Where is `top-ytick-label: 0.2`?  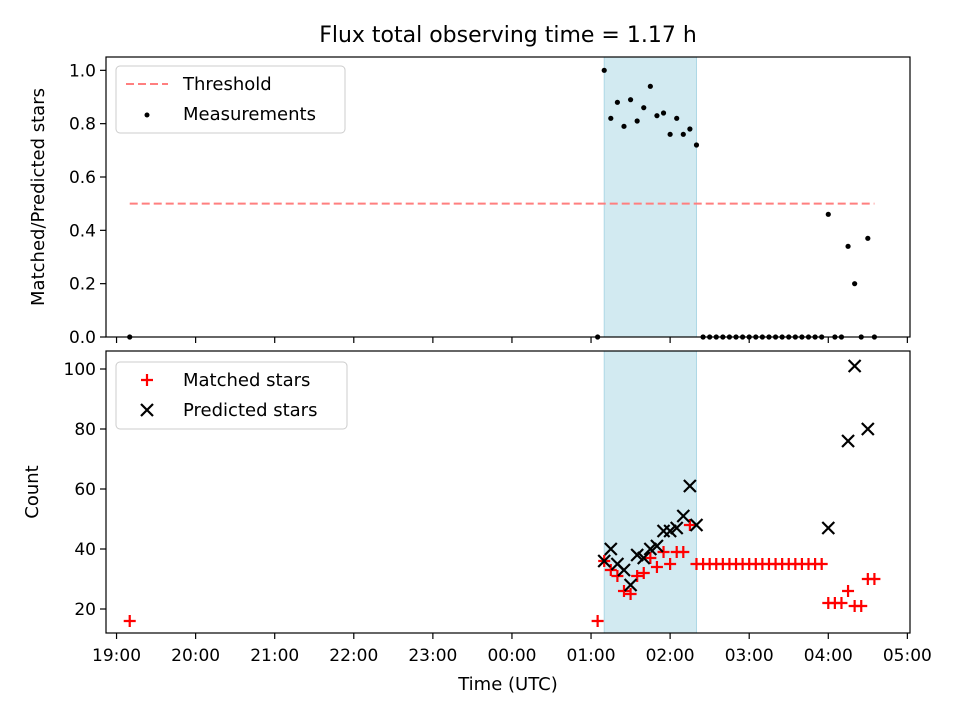 top-ytick-label: 0.2 is located at coordinates (82, 285).